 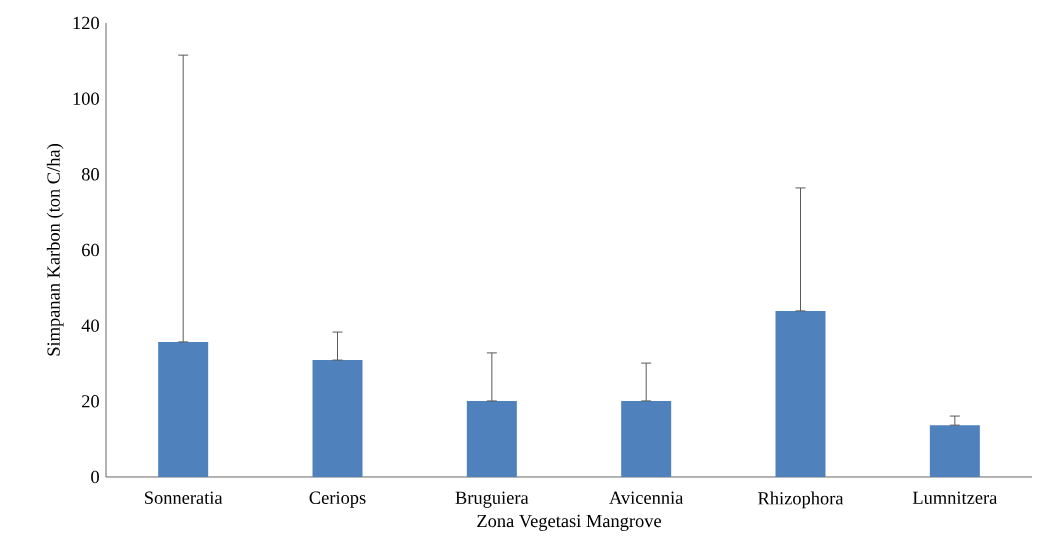 What do you see at coordinates (337, 499) in the screenshot?
I see `x-tick-label: Ceriops` at bounding box center [337, 499].